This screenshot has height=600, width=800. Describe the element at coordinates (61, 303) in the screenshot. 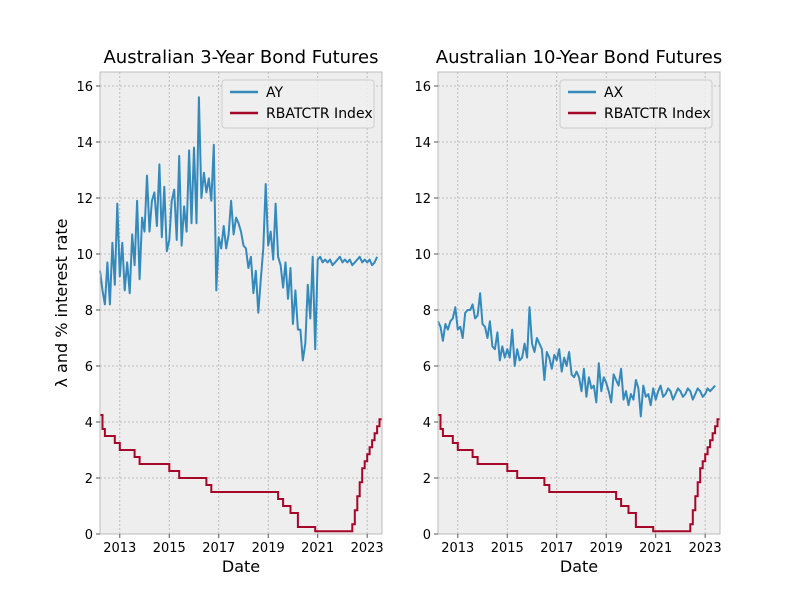

I see `y-axis-label: λ and % interest rate` at that location.